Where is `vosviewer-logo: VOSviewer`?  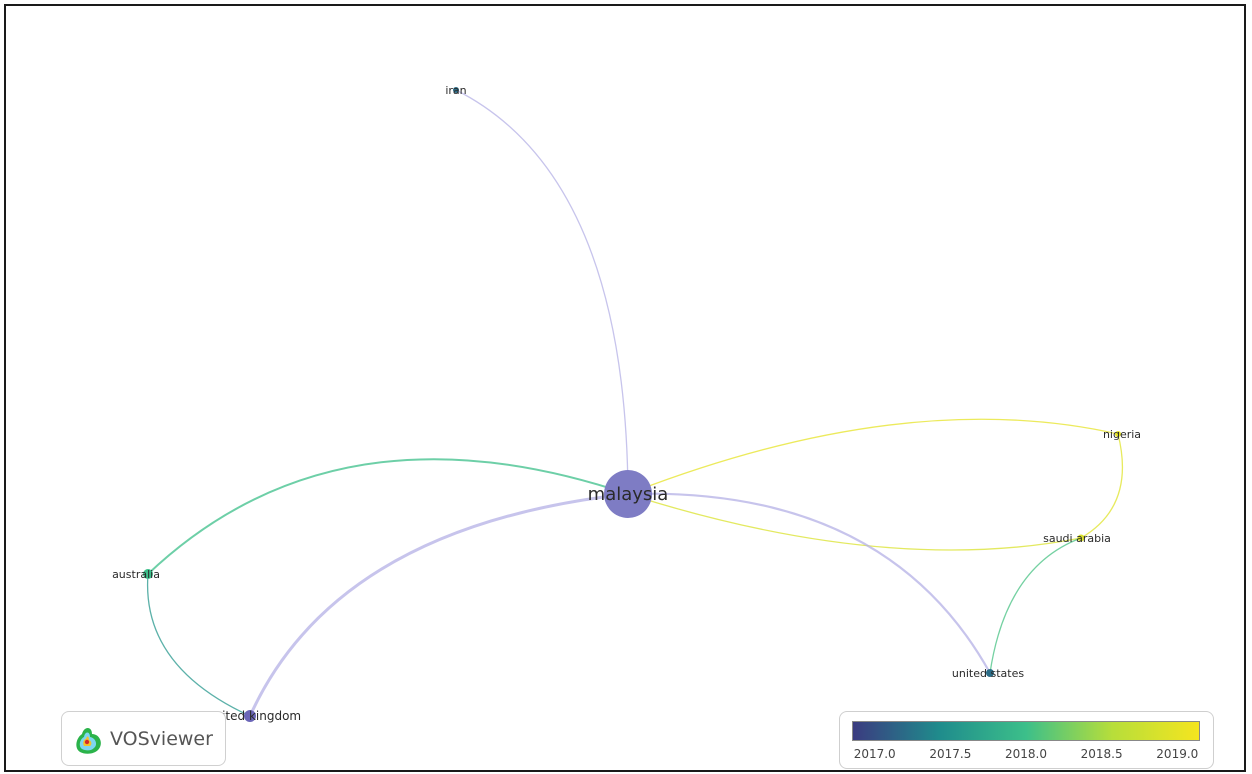 vosviewer-logo: VOSviewer is located at coordinates (143, 738).